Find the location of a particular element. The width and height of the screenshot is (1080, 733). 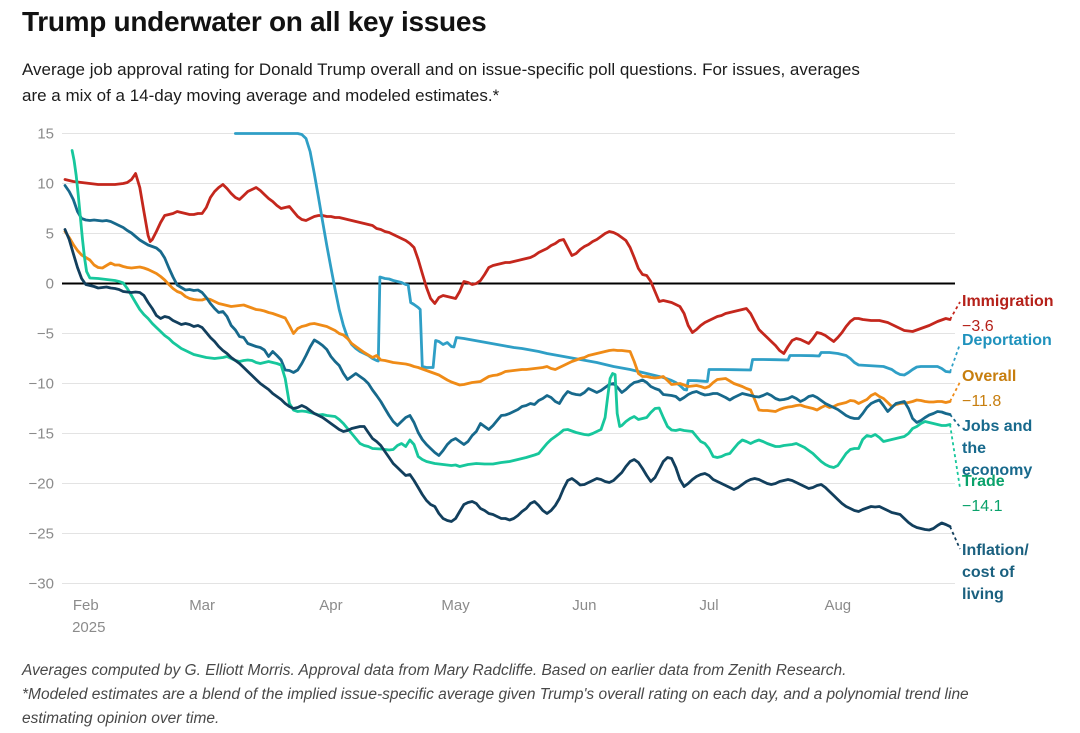

y-axis-tick-label: 5 is located at coordinates (50, 234).